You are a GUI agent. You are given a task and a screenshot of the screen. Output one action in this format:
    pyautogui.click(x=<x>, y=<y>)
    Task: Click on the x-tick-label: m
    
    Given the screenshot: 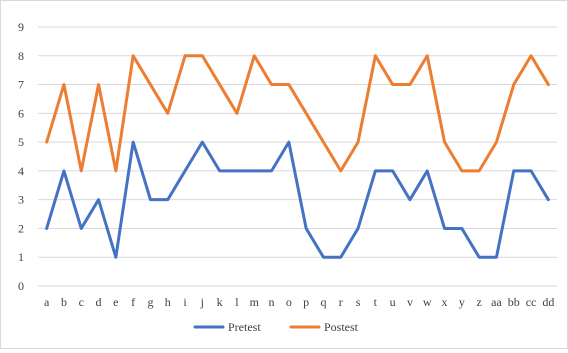 What is the action you would take?
    pyautogui.click(x=255, y=302)
    